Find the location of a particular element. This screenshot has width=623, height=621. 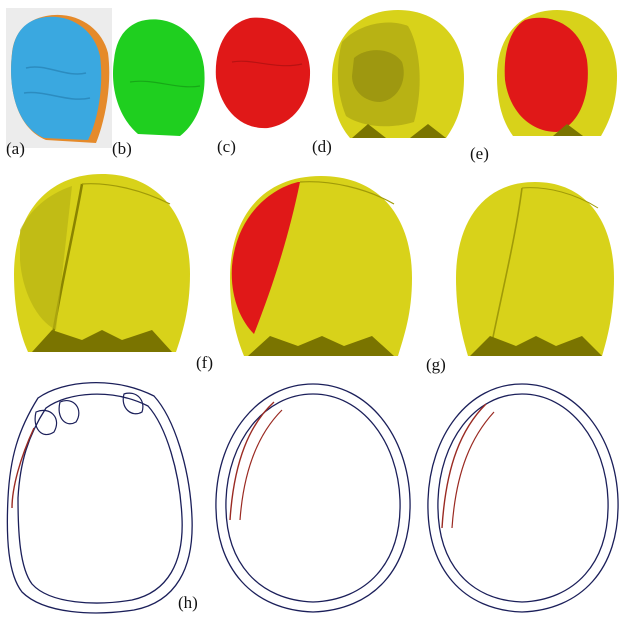

panel-g-skull is located at coordinates (535, 267).